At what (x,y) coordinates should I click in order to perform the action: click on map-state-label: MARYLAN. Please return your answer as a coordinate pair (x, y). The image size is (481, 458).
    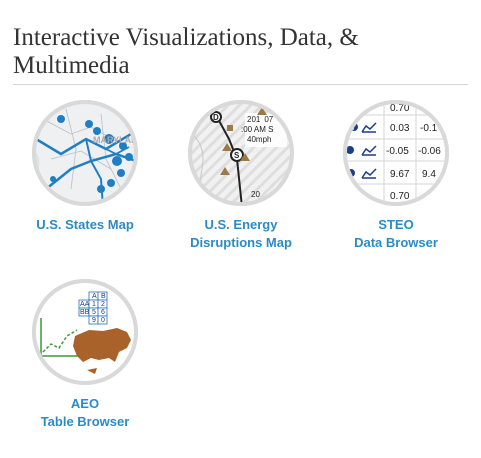
    Looking at the image, I should click on (115, 140).